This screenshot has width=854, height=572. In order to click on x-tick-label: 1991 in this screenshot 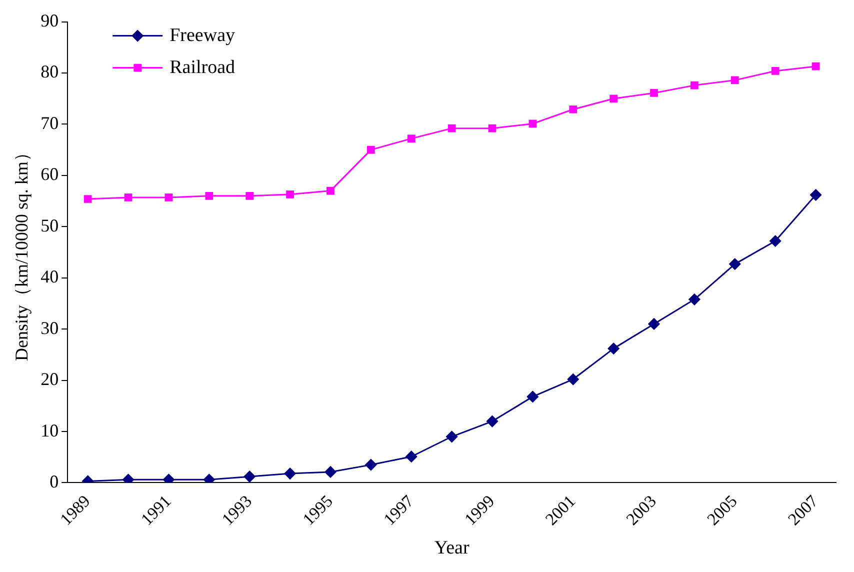, I will do `click(156, 510)`.